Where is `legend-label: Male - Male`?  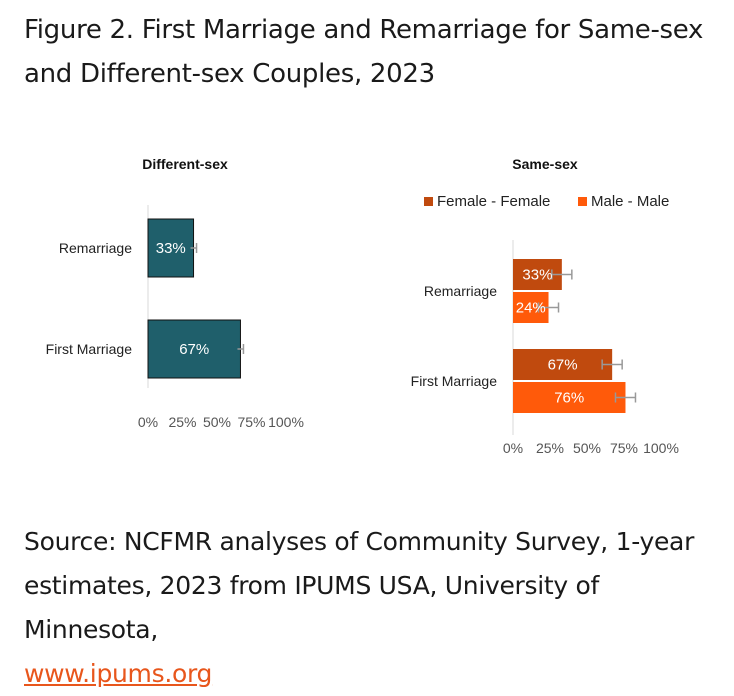
legend-label: Male - Male is located at coordinates (630, 201).